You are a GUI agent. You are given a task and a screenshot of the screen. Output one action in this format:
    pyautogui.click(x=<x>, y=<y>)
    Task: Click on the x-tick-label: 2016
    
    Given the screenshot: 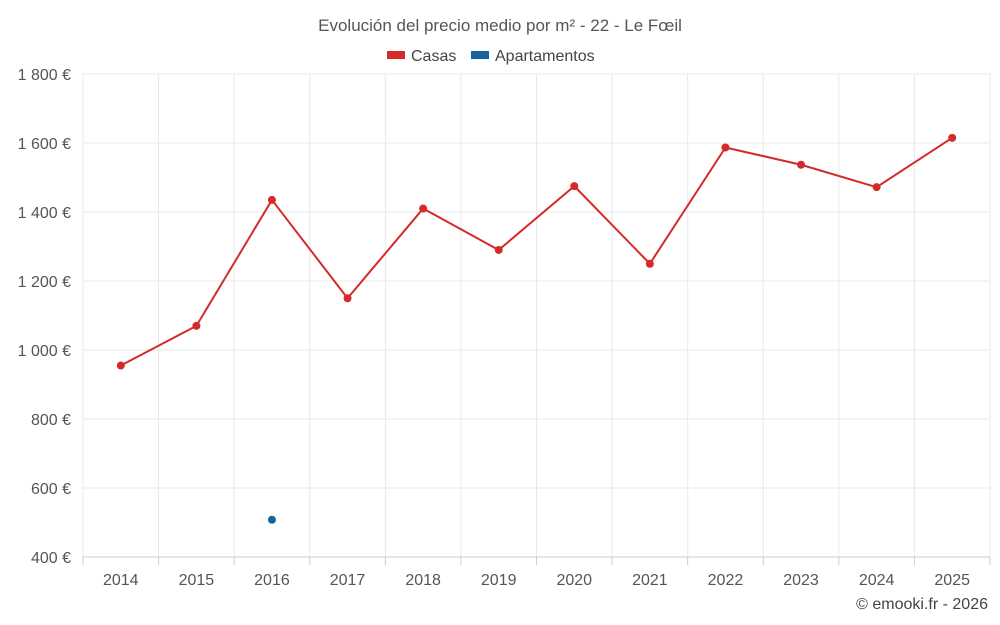 What is the action you would take?
    pyautogui.click(x=272, y=580)
    